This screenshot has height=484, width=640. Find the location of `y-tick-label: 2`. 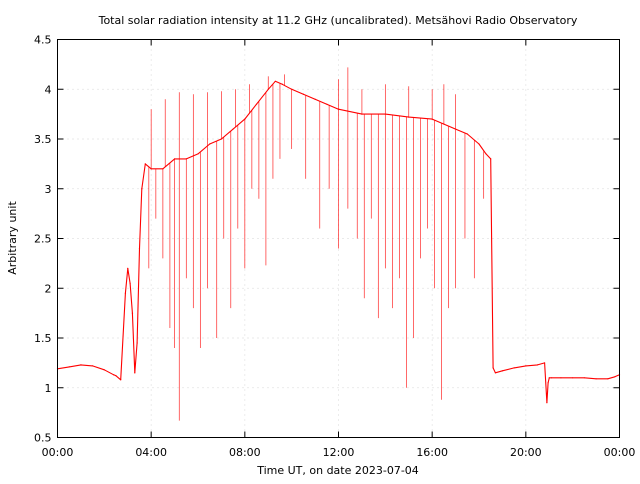

y-tick-label: 2 is located at coordinates (48, 288).